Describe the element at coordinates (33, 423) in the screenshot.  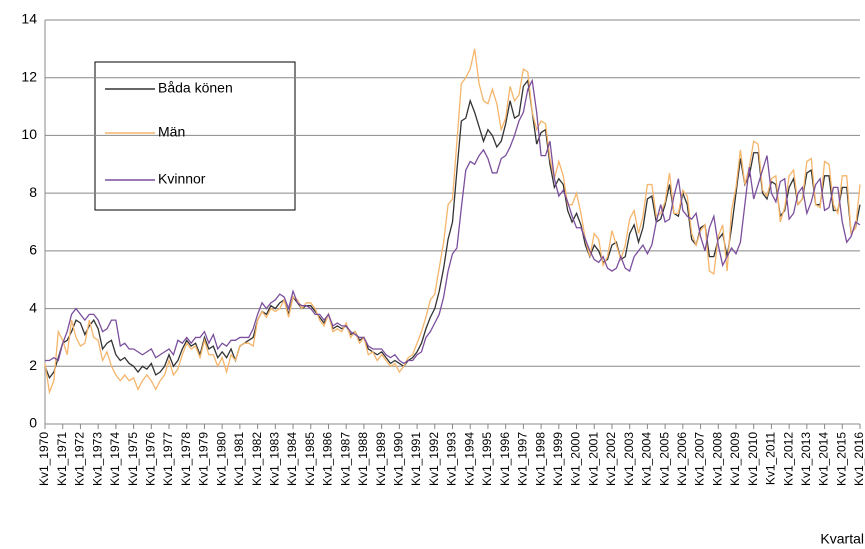
I see `y-tick-label: 0` at that location.